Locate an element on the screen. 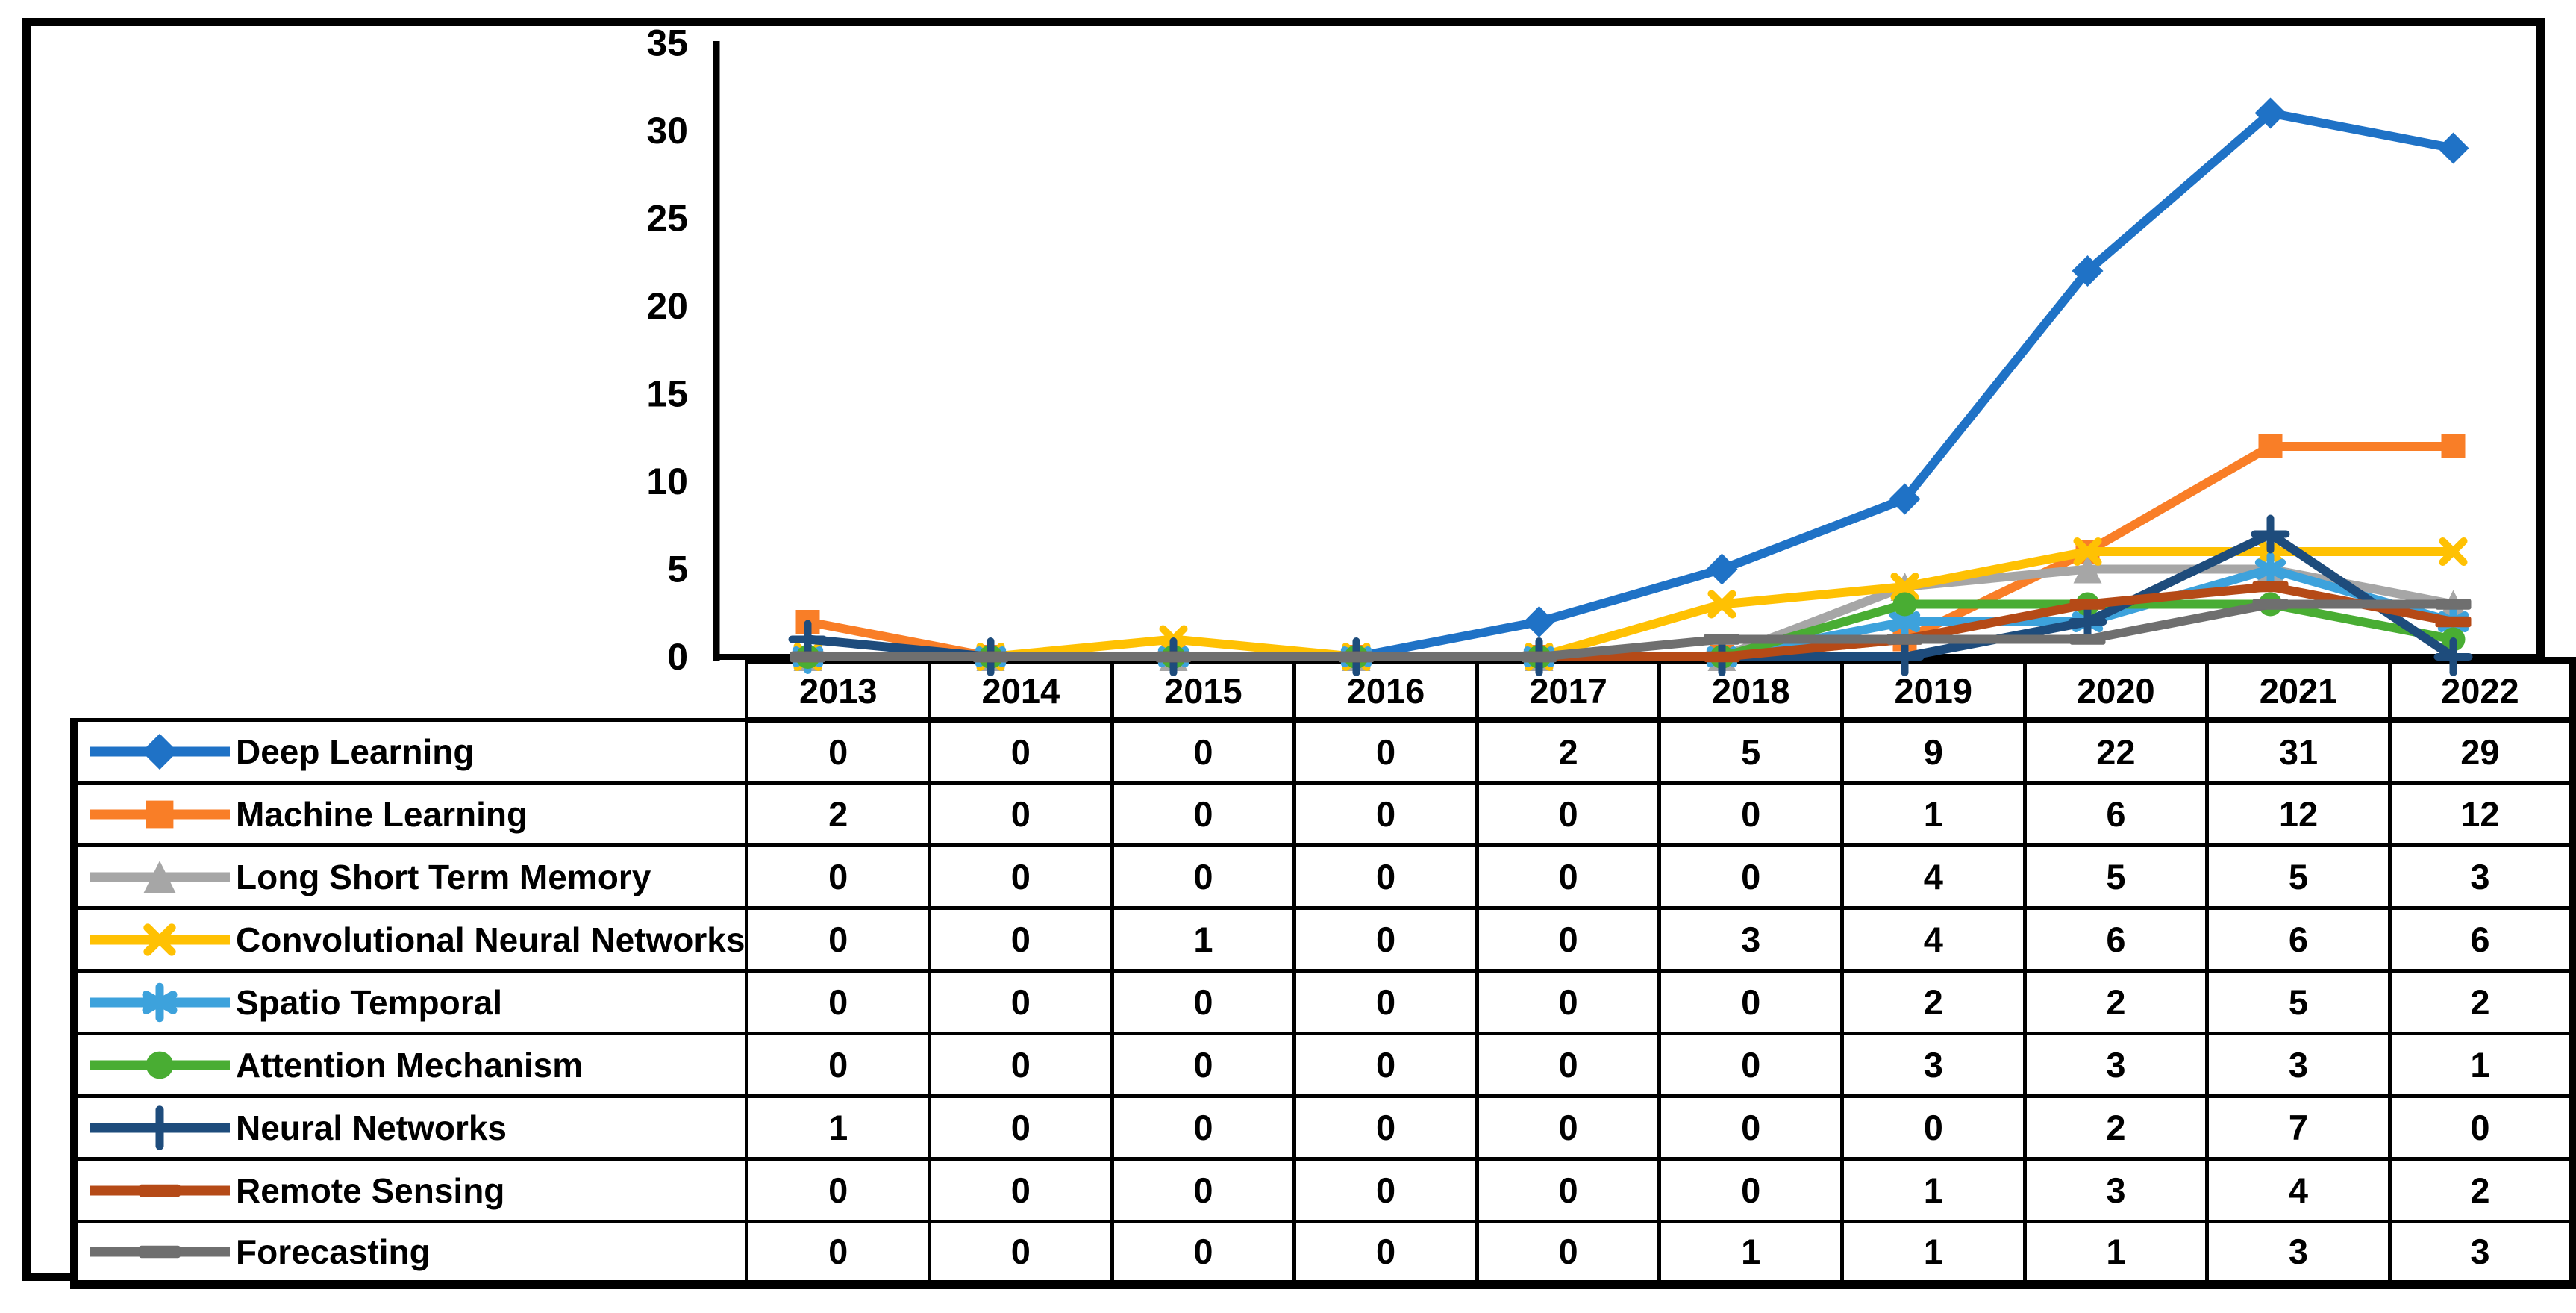 The width and height of the screenshot is (2576, 1313). legend-key: Remote Sensing is located at coordinates (411, 1190).